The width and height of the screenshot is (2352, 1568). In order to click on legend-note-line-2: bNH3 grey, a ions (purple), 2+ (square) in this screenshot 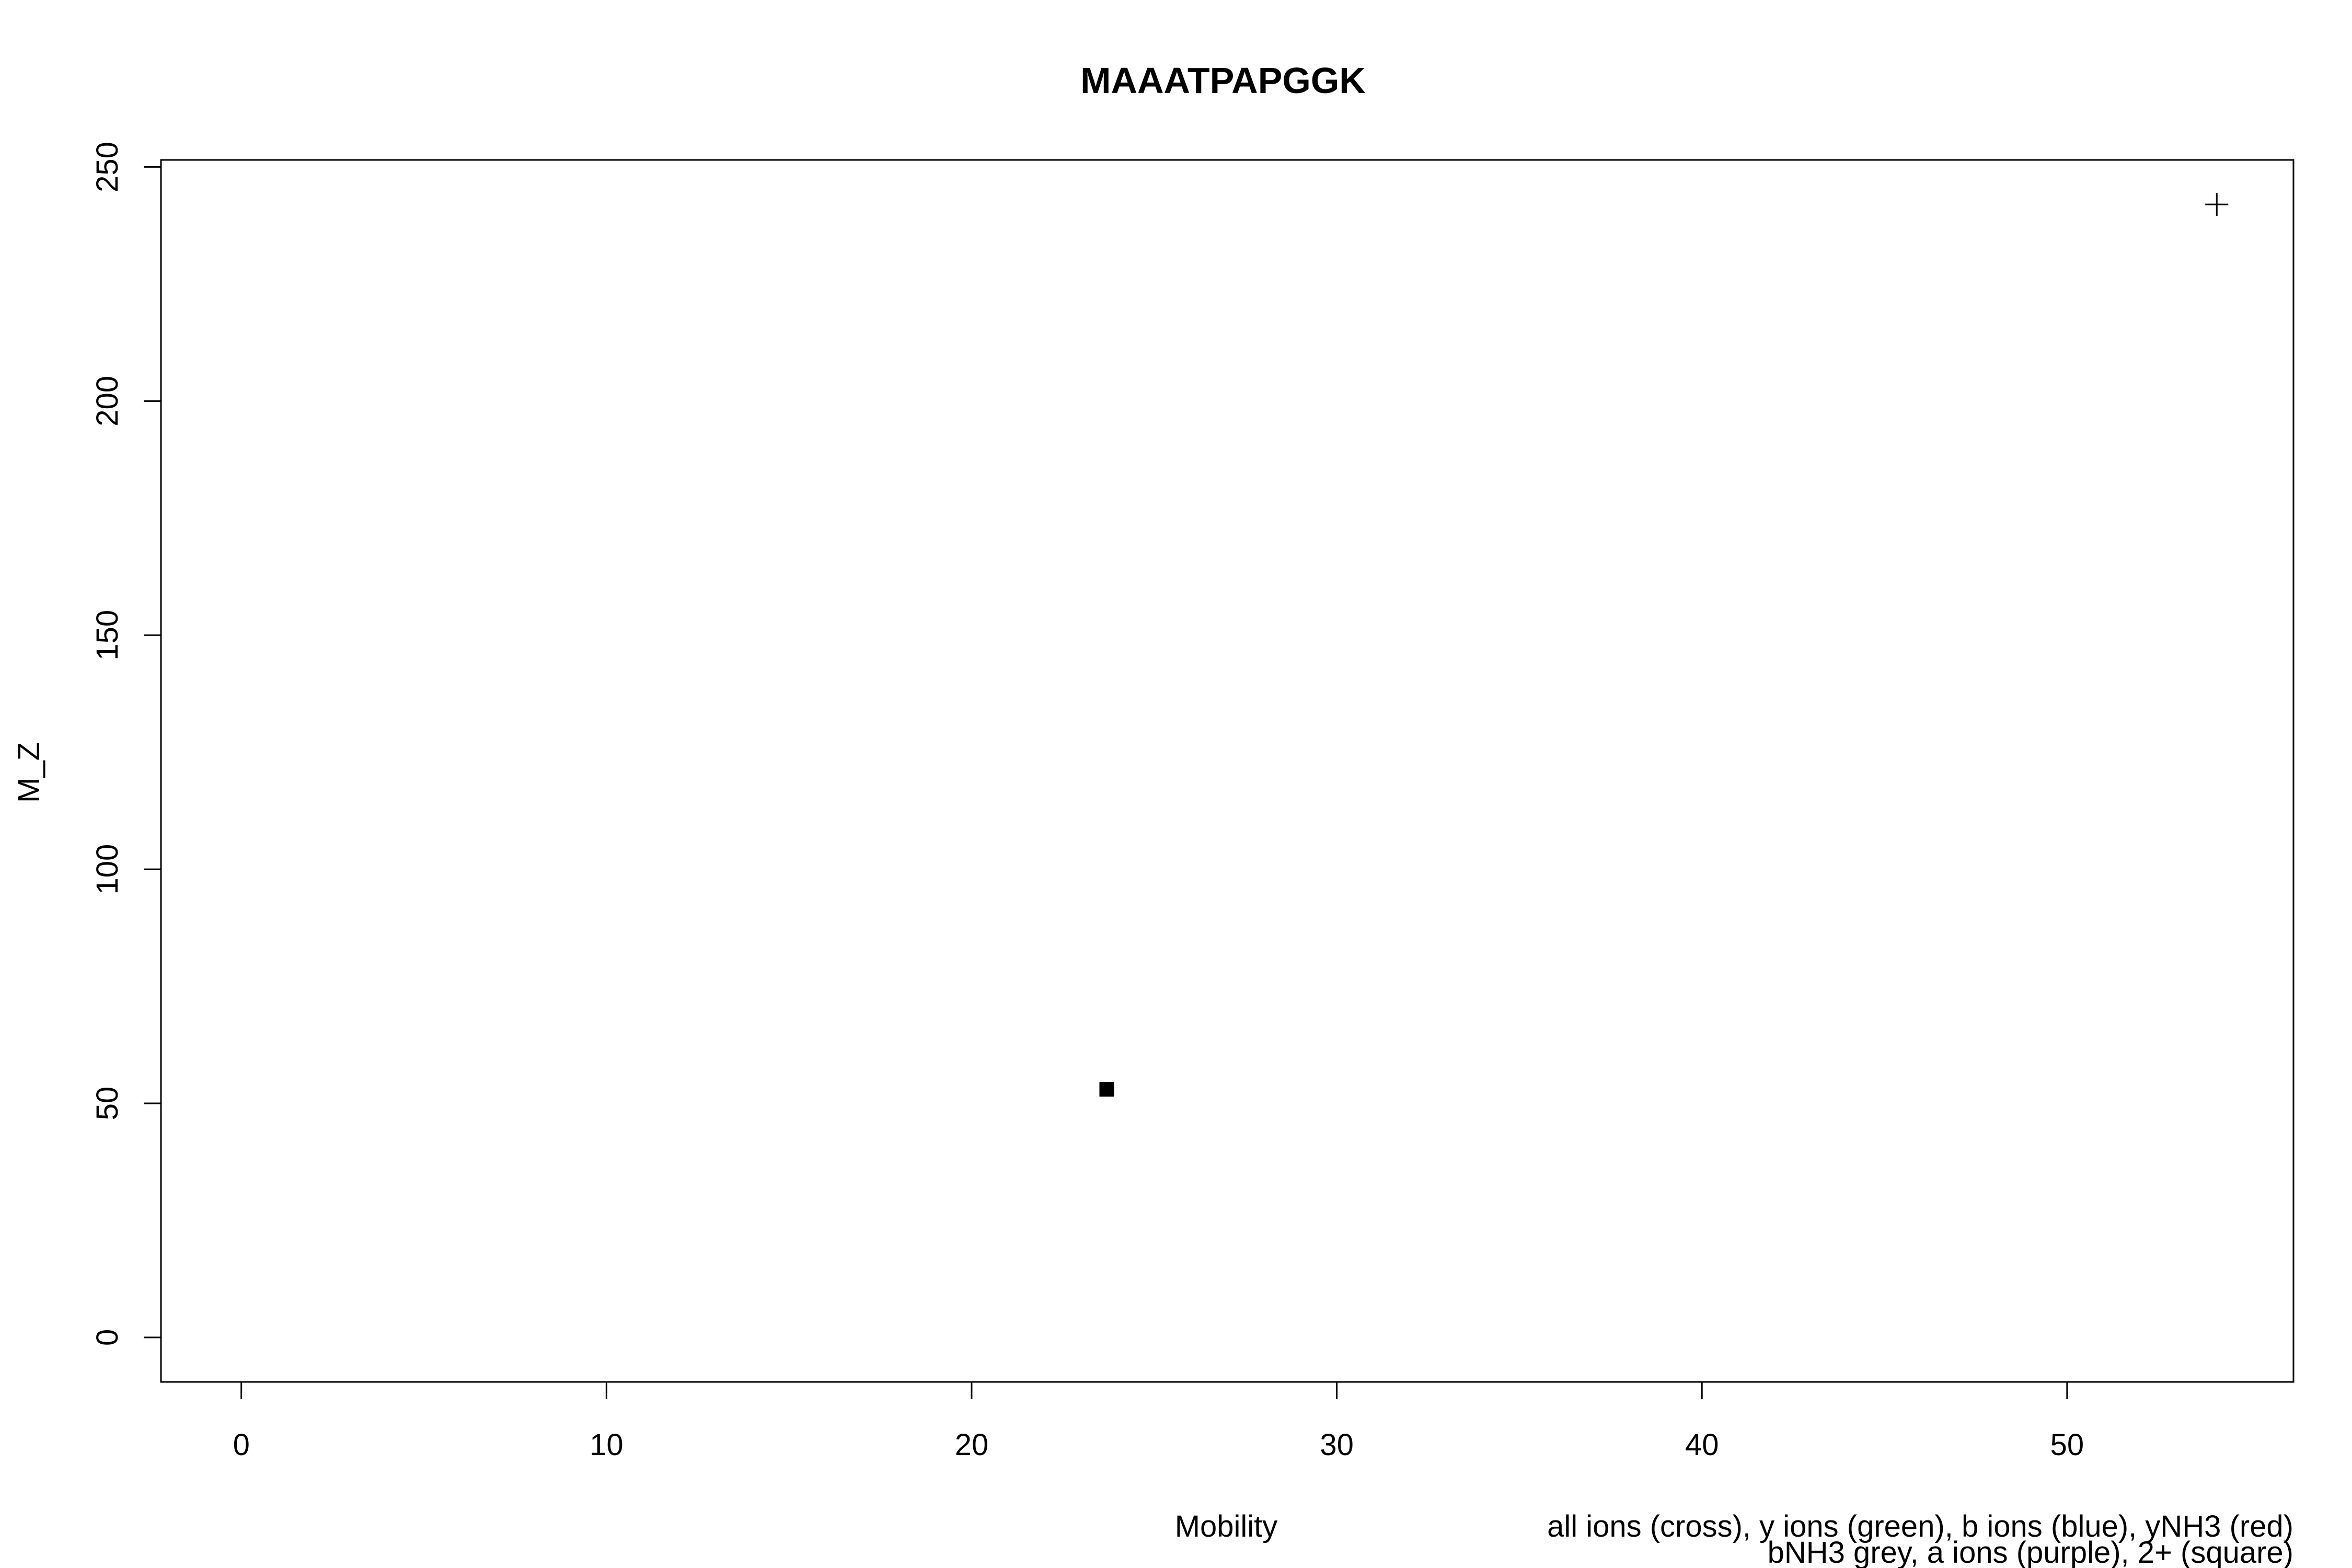, I will do `click(2030, 1552)`.